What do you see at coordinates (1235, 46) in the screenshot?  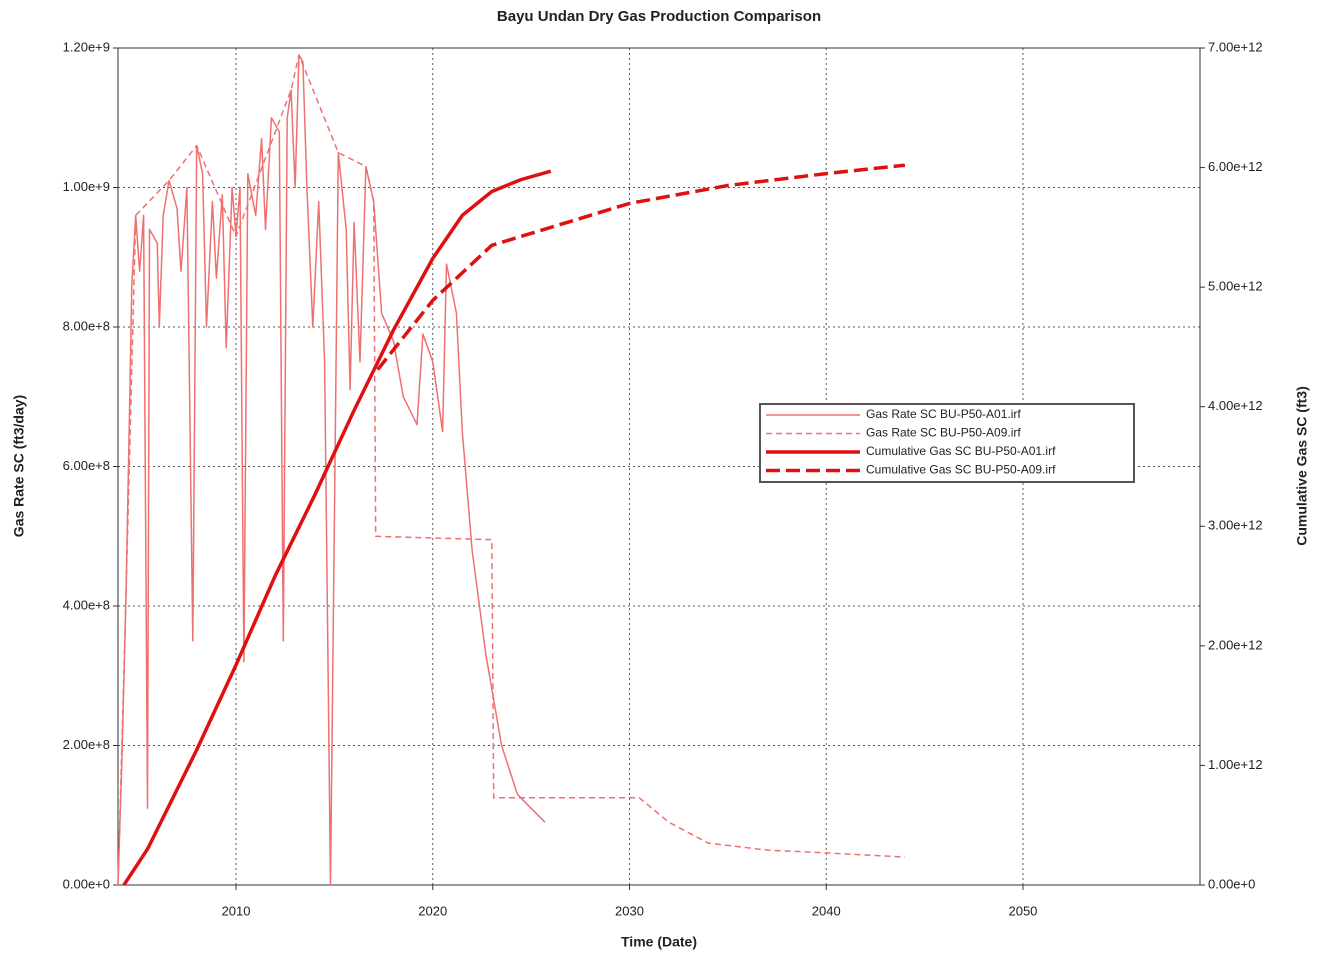 I see `y2-tick-label: 7.00e+12` at bounding box center [1235, 46].